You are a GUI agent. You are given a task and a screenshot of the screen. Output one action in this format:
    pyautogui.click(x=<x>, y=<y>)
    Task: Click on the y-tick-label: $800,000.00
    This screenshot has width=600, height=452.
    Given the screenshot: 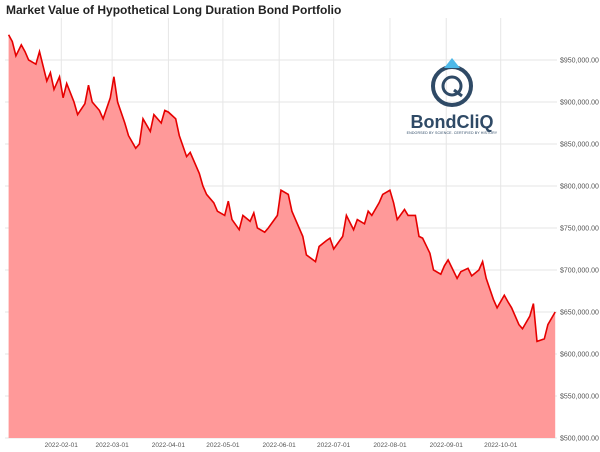 What is the action you would take?
    pyautogui.click(x=579, y=187)
    